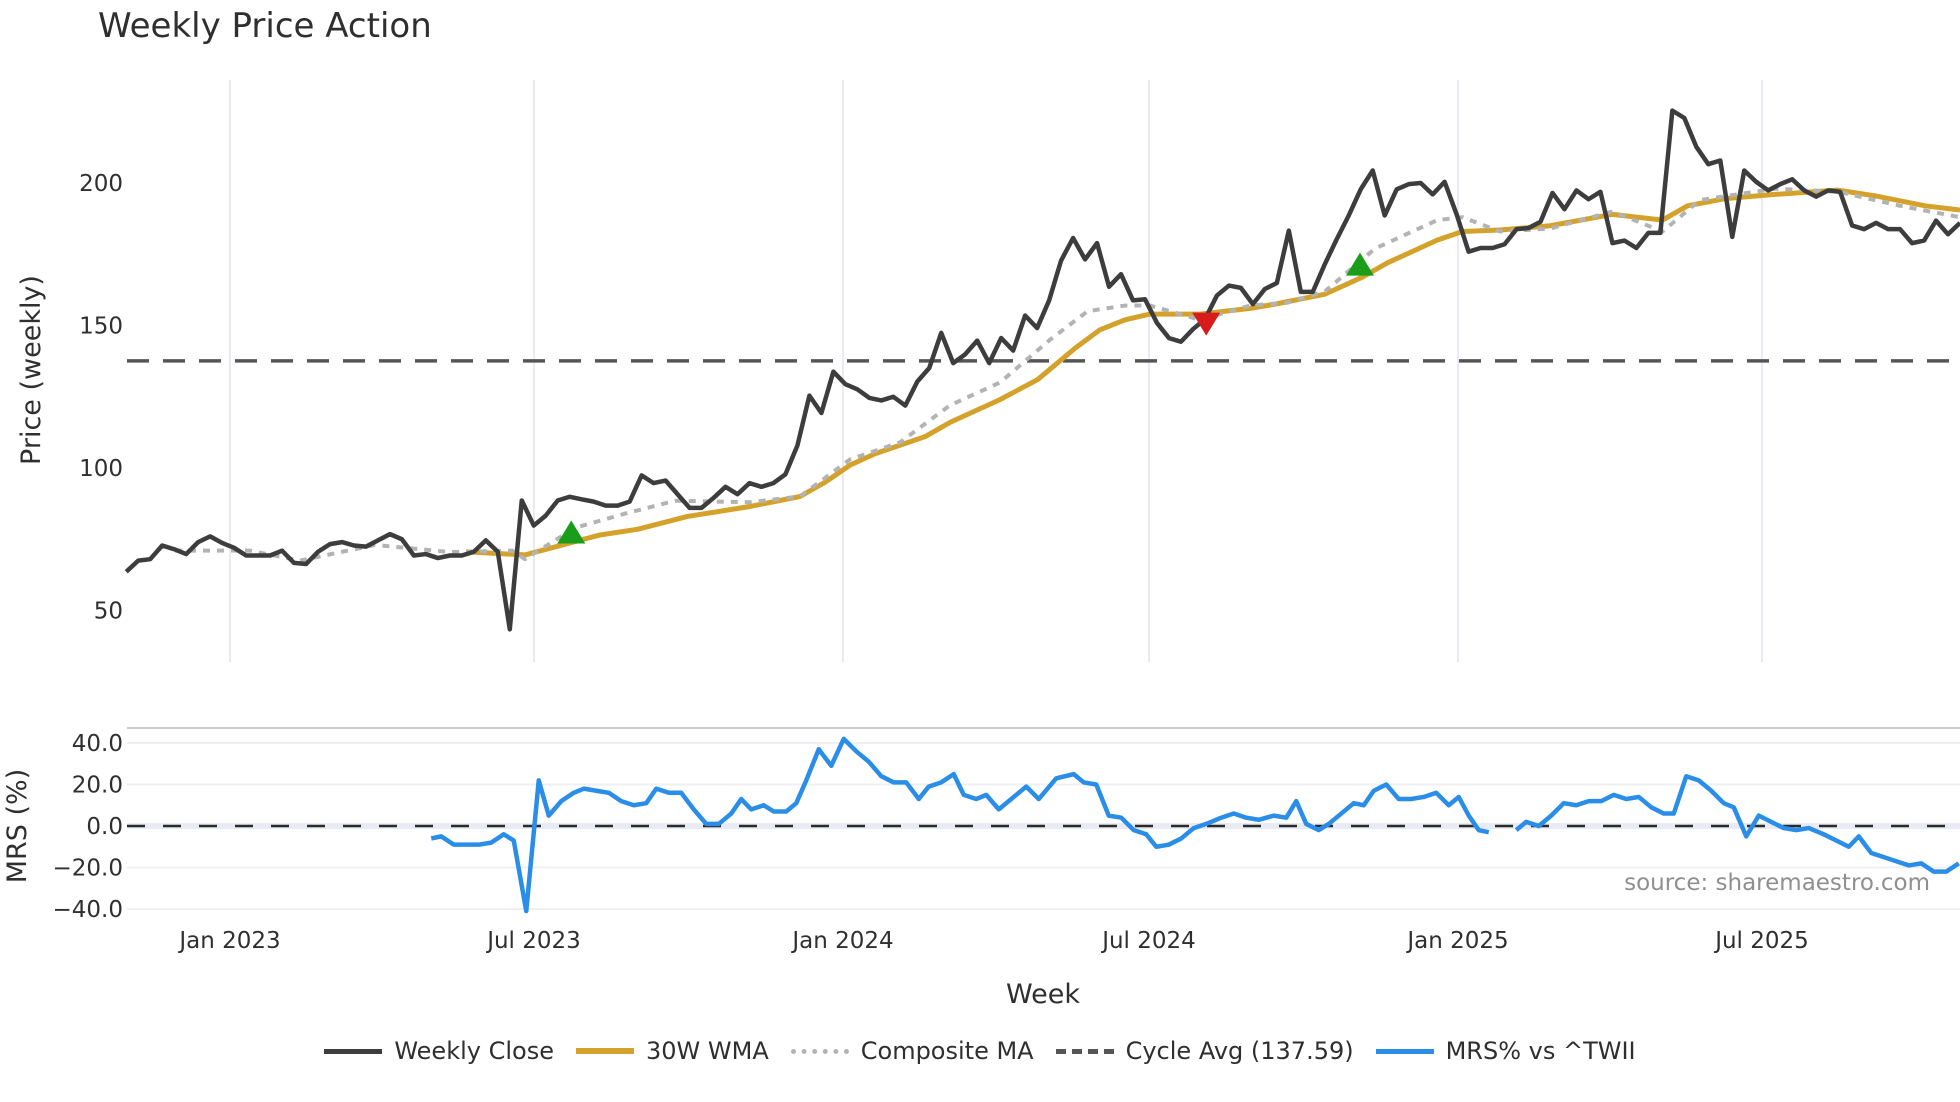 The height and width of the screenshot is (1102, 1960). What do you see at coordinates (108, 612) in the screenshot?
I see `y-tick-label: 50` at bounding box center [108, 612].